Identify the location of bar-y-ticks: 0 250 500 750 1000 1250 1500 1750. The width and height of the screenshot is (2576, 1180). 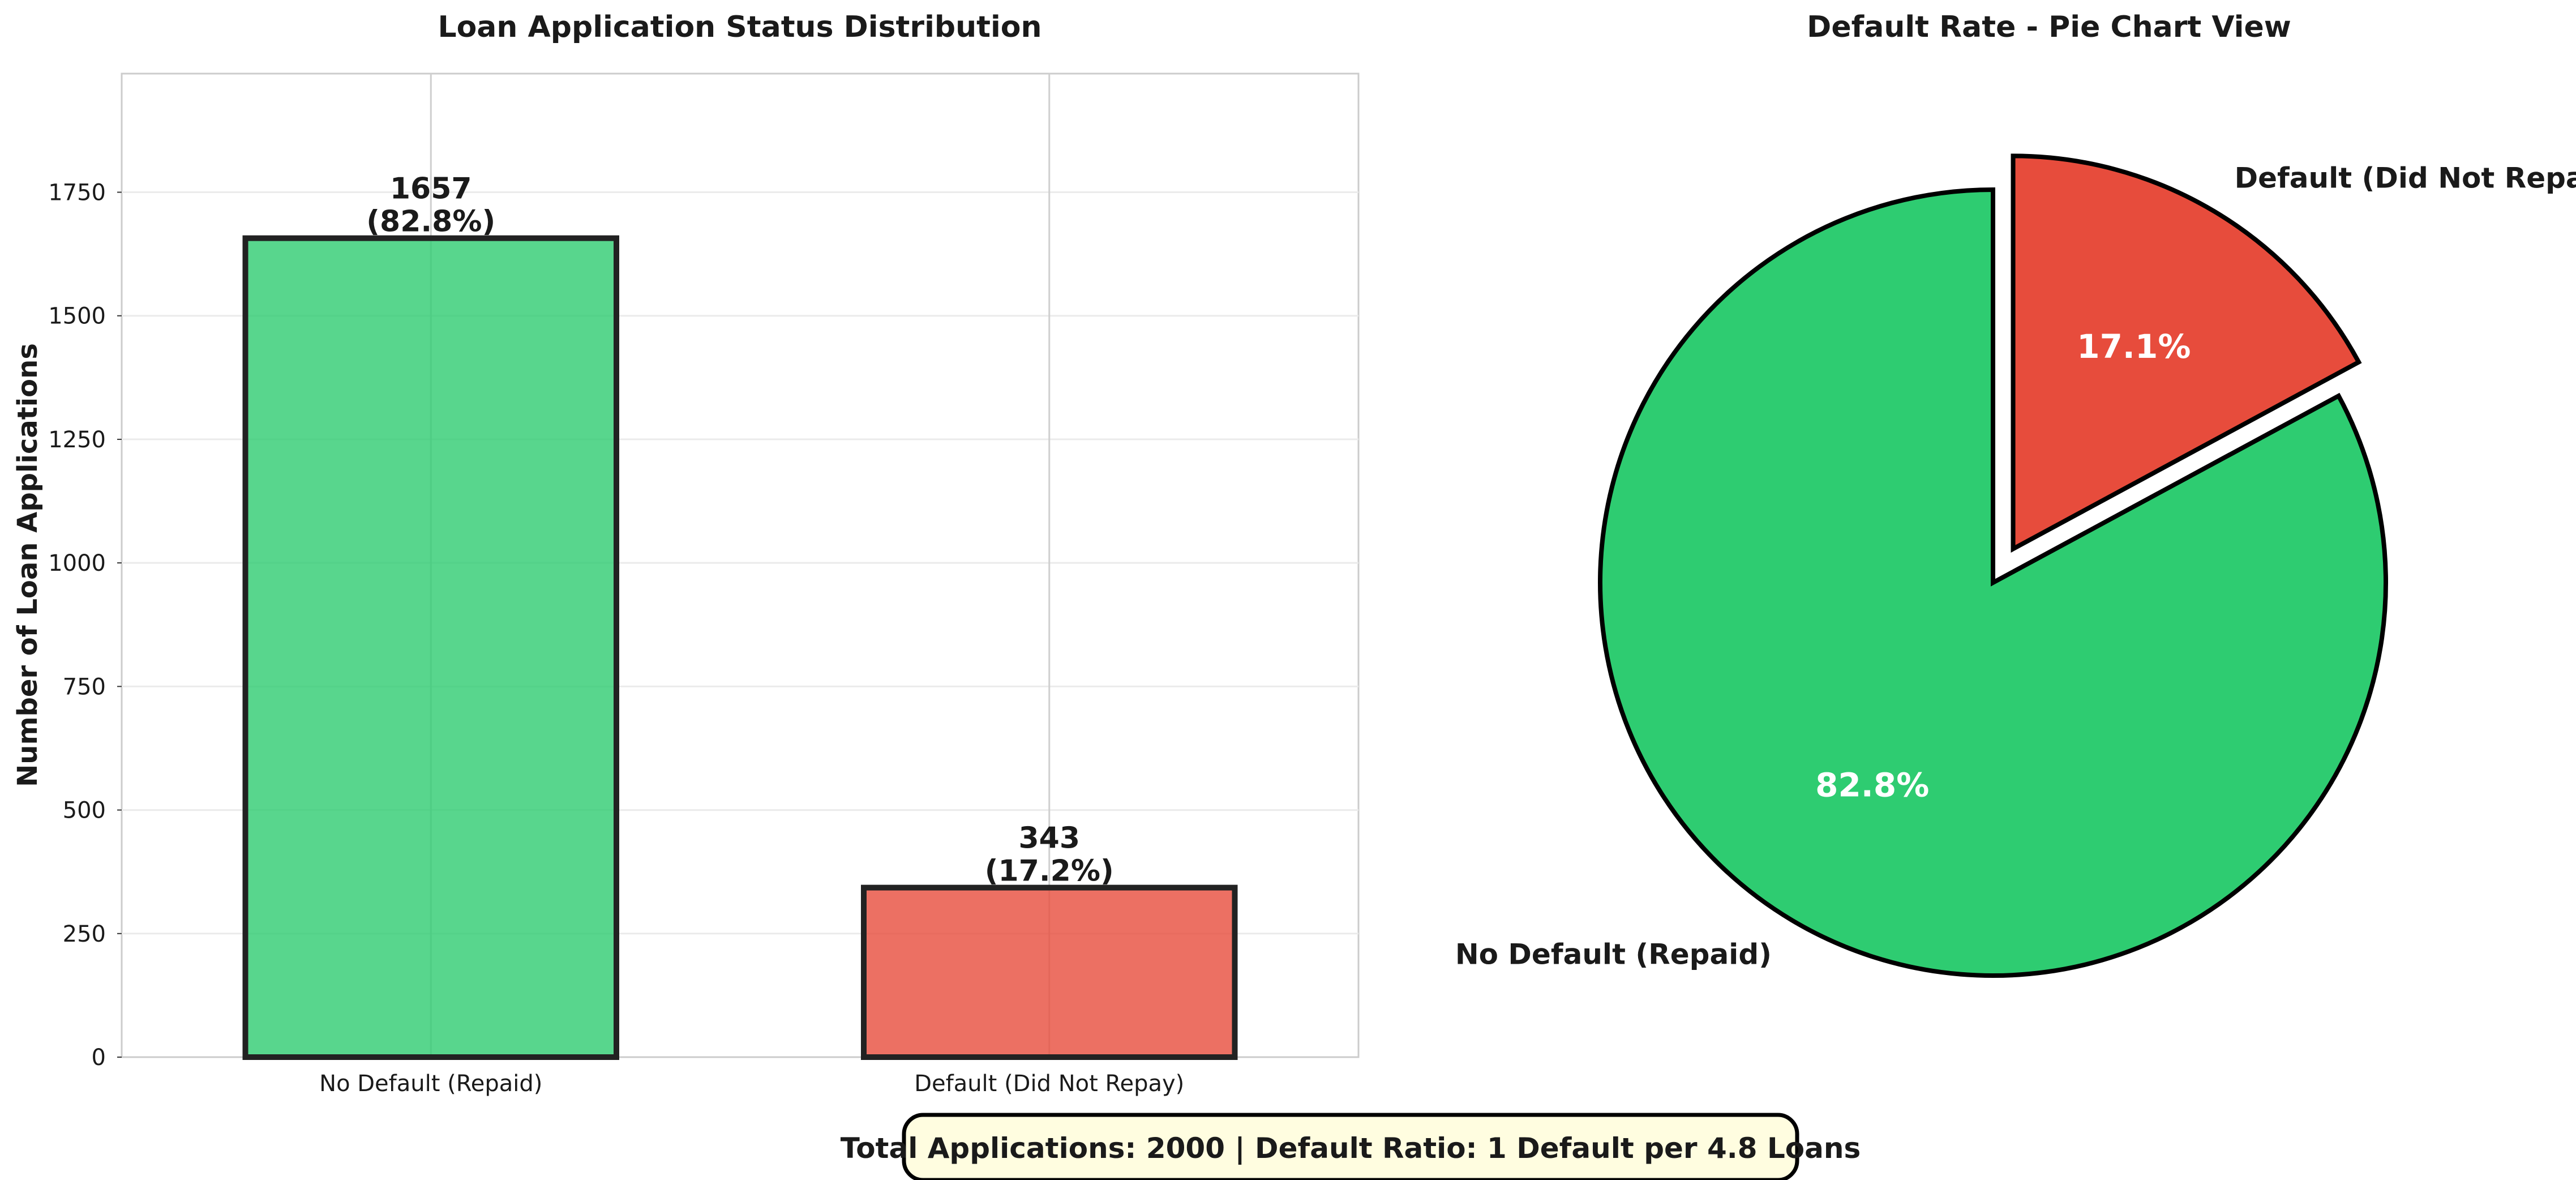
(85, 625).